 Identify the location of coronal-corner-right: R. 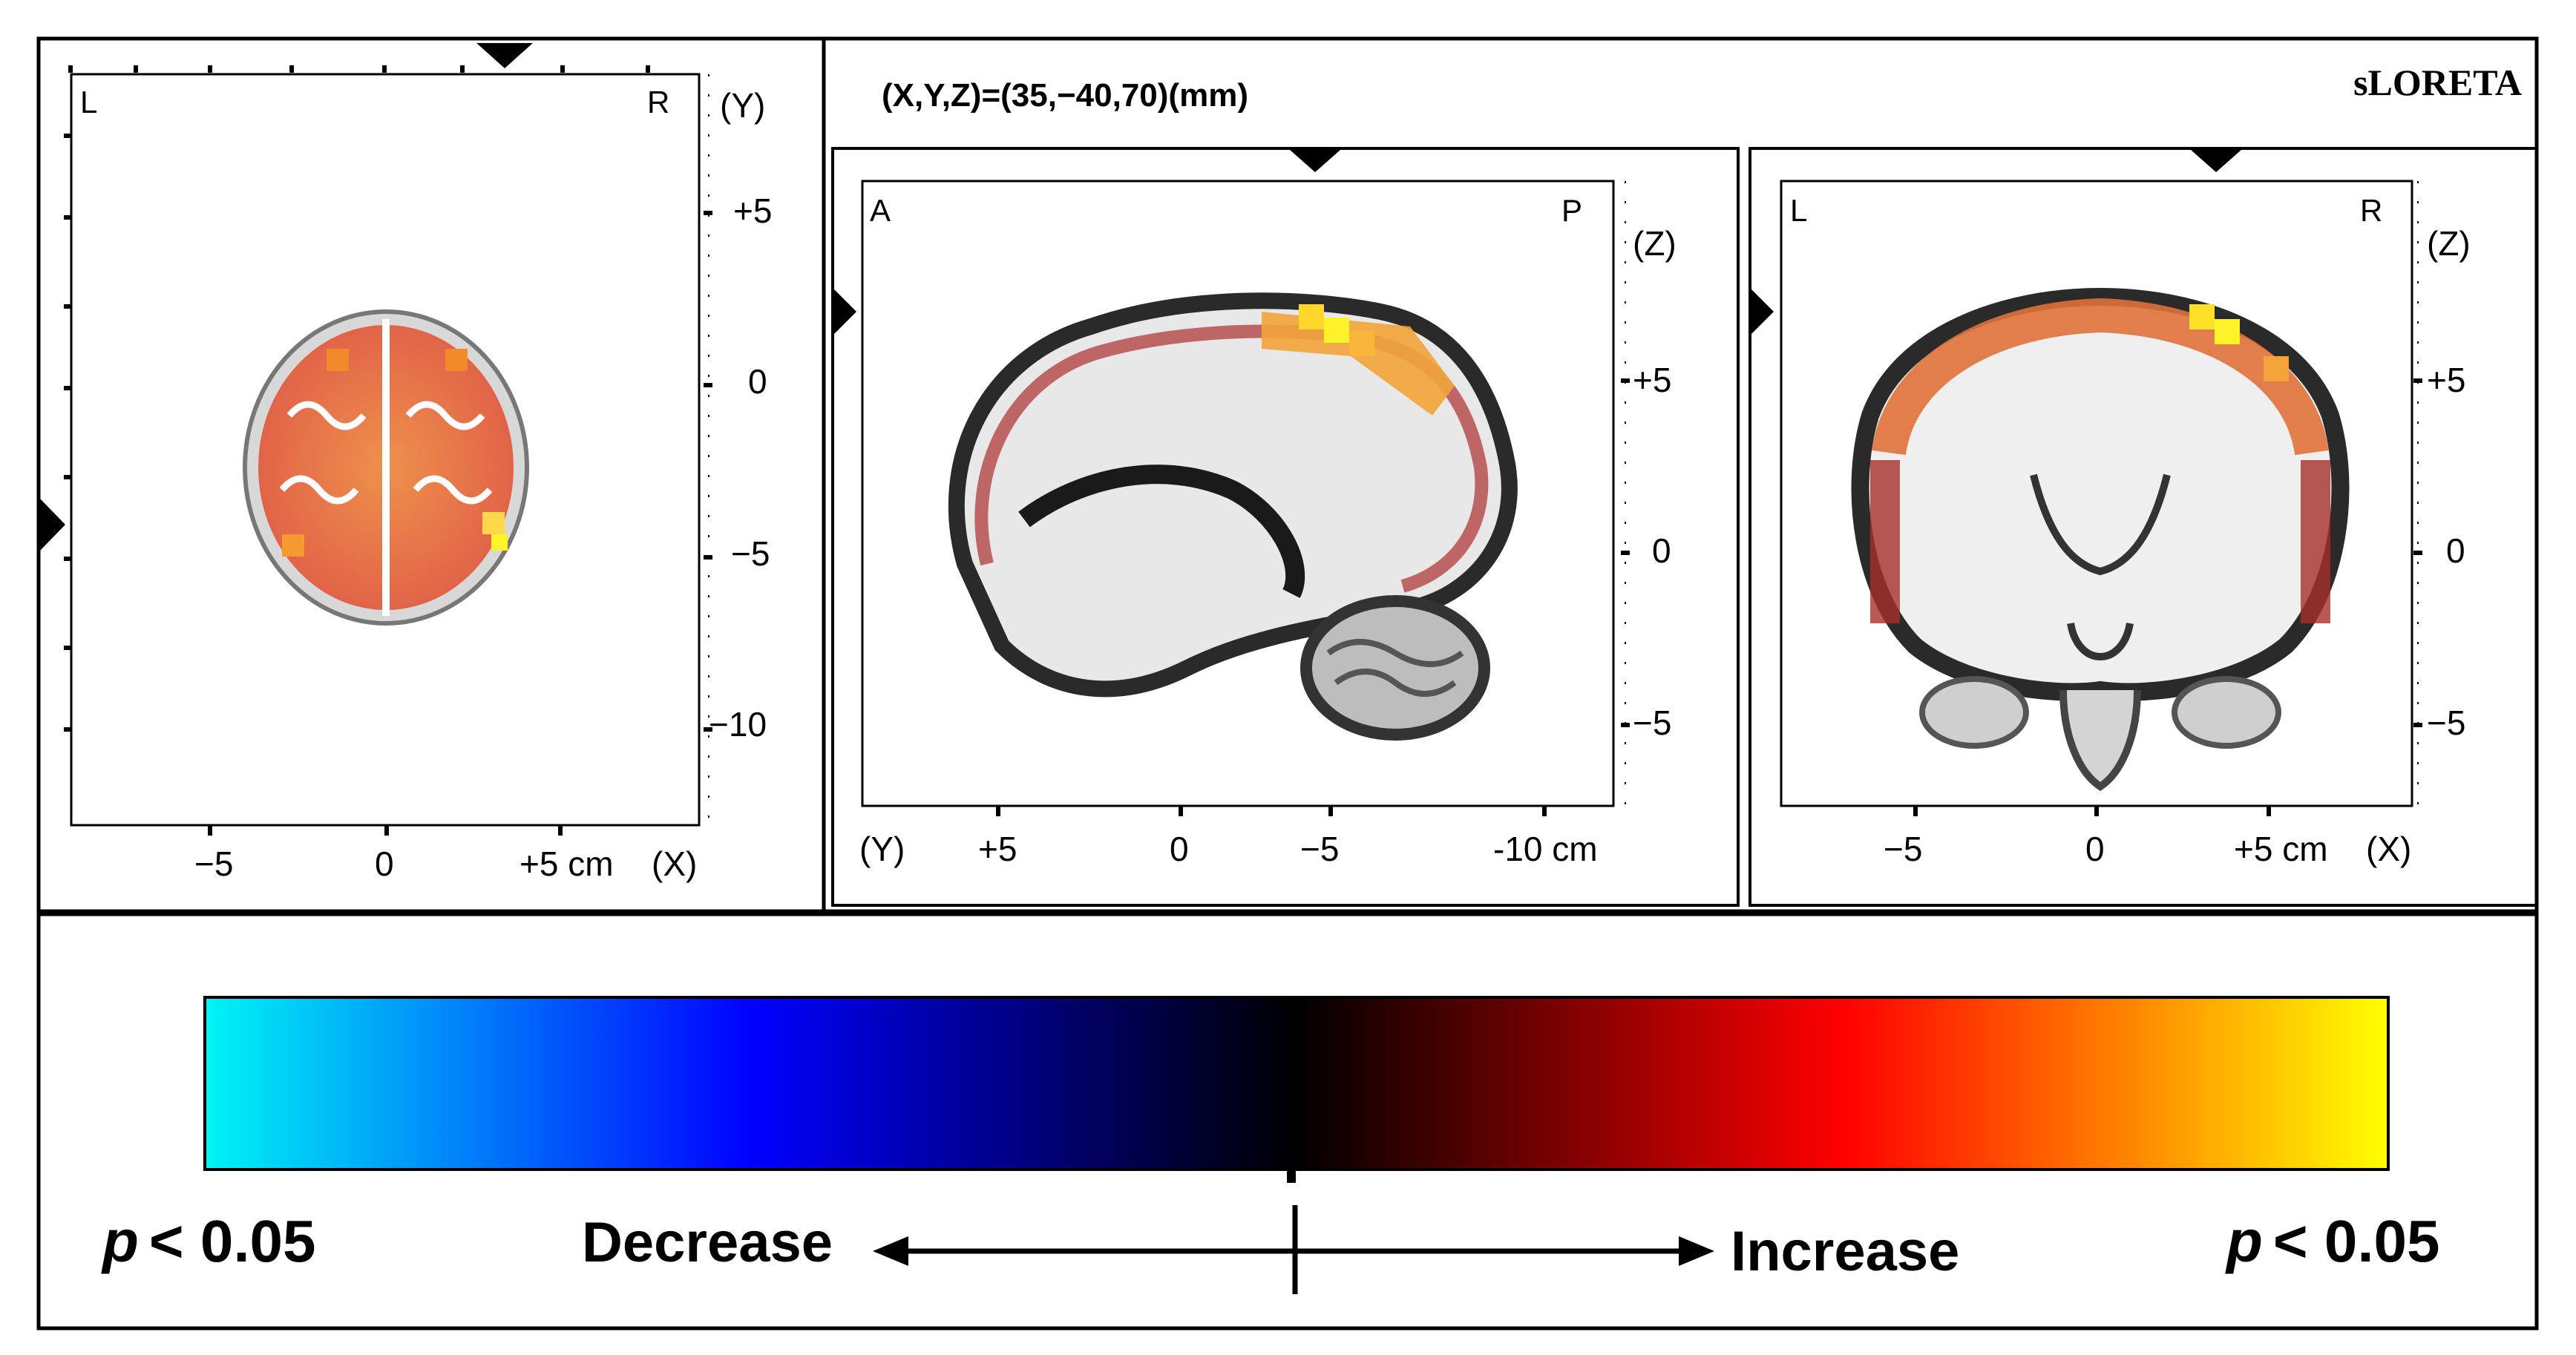
(2371, 210).